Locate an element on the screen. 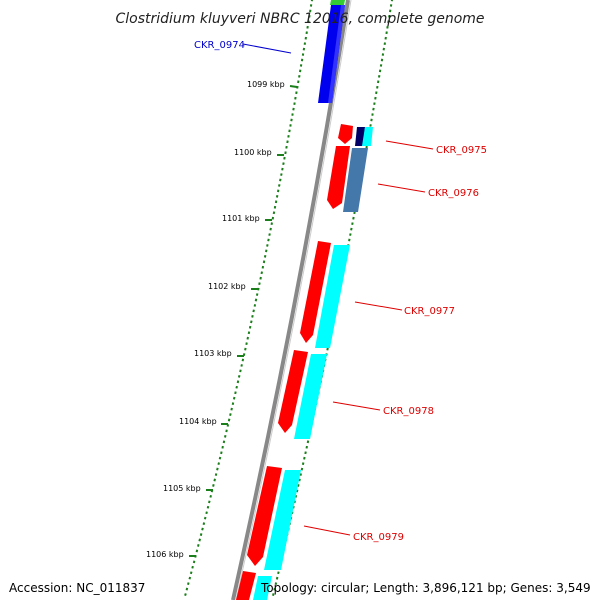 This screenshot has height=600, width=600. label-ckr-0974: CKR_0974 is located at coordinates (219, 45).